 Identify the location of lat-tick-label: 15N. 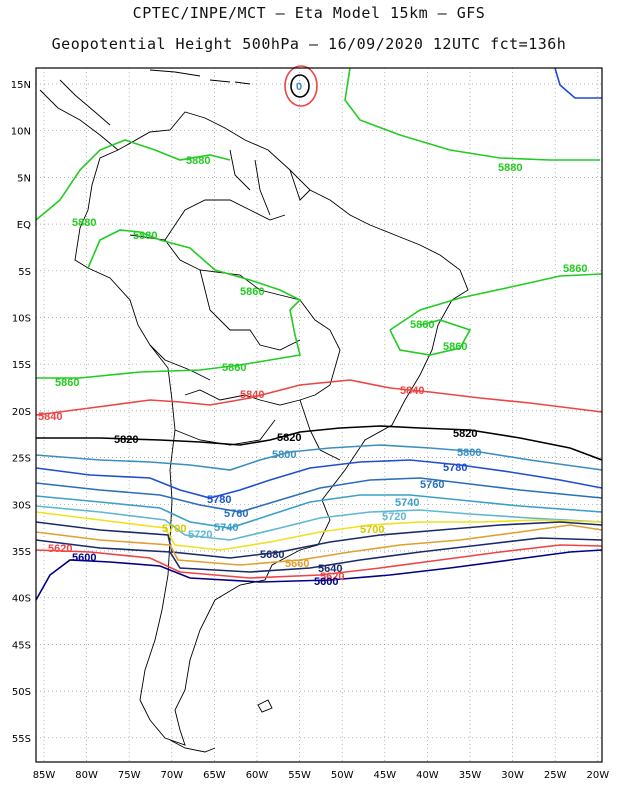
(21, 85).